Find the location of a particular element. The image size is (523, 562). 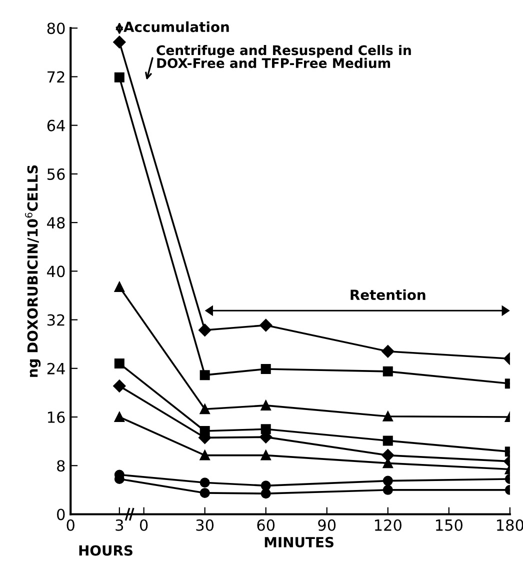

x-tick-label: 30 is located at coordinates (205, 525).